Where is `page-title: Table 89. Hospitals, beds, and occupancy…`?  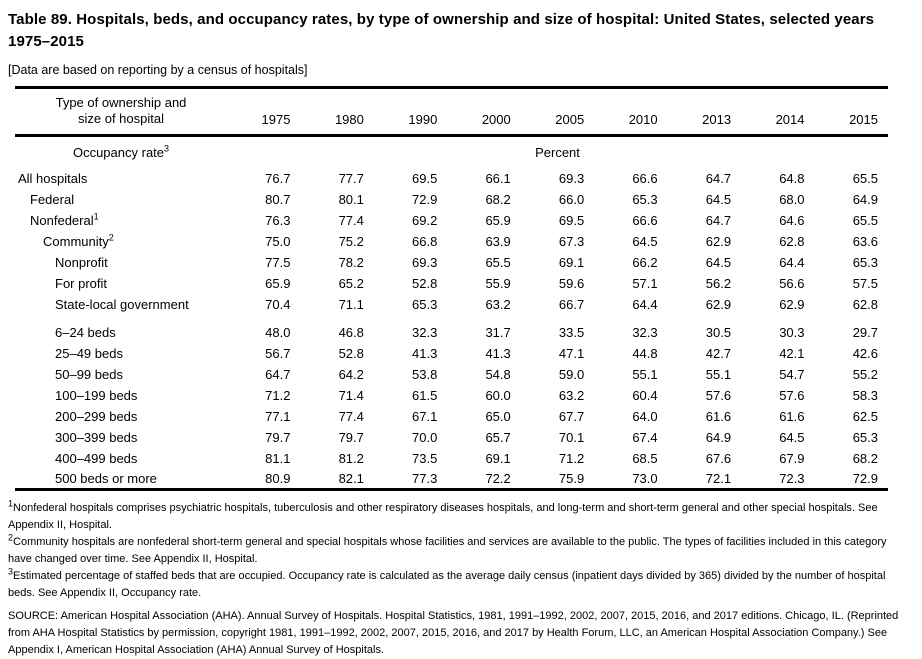
page-title: Table 89. Hospitals, beds, and occupancy… is located at coordinates (441, 30).